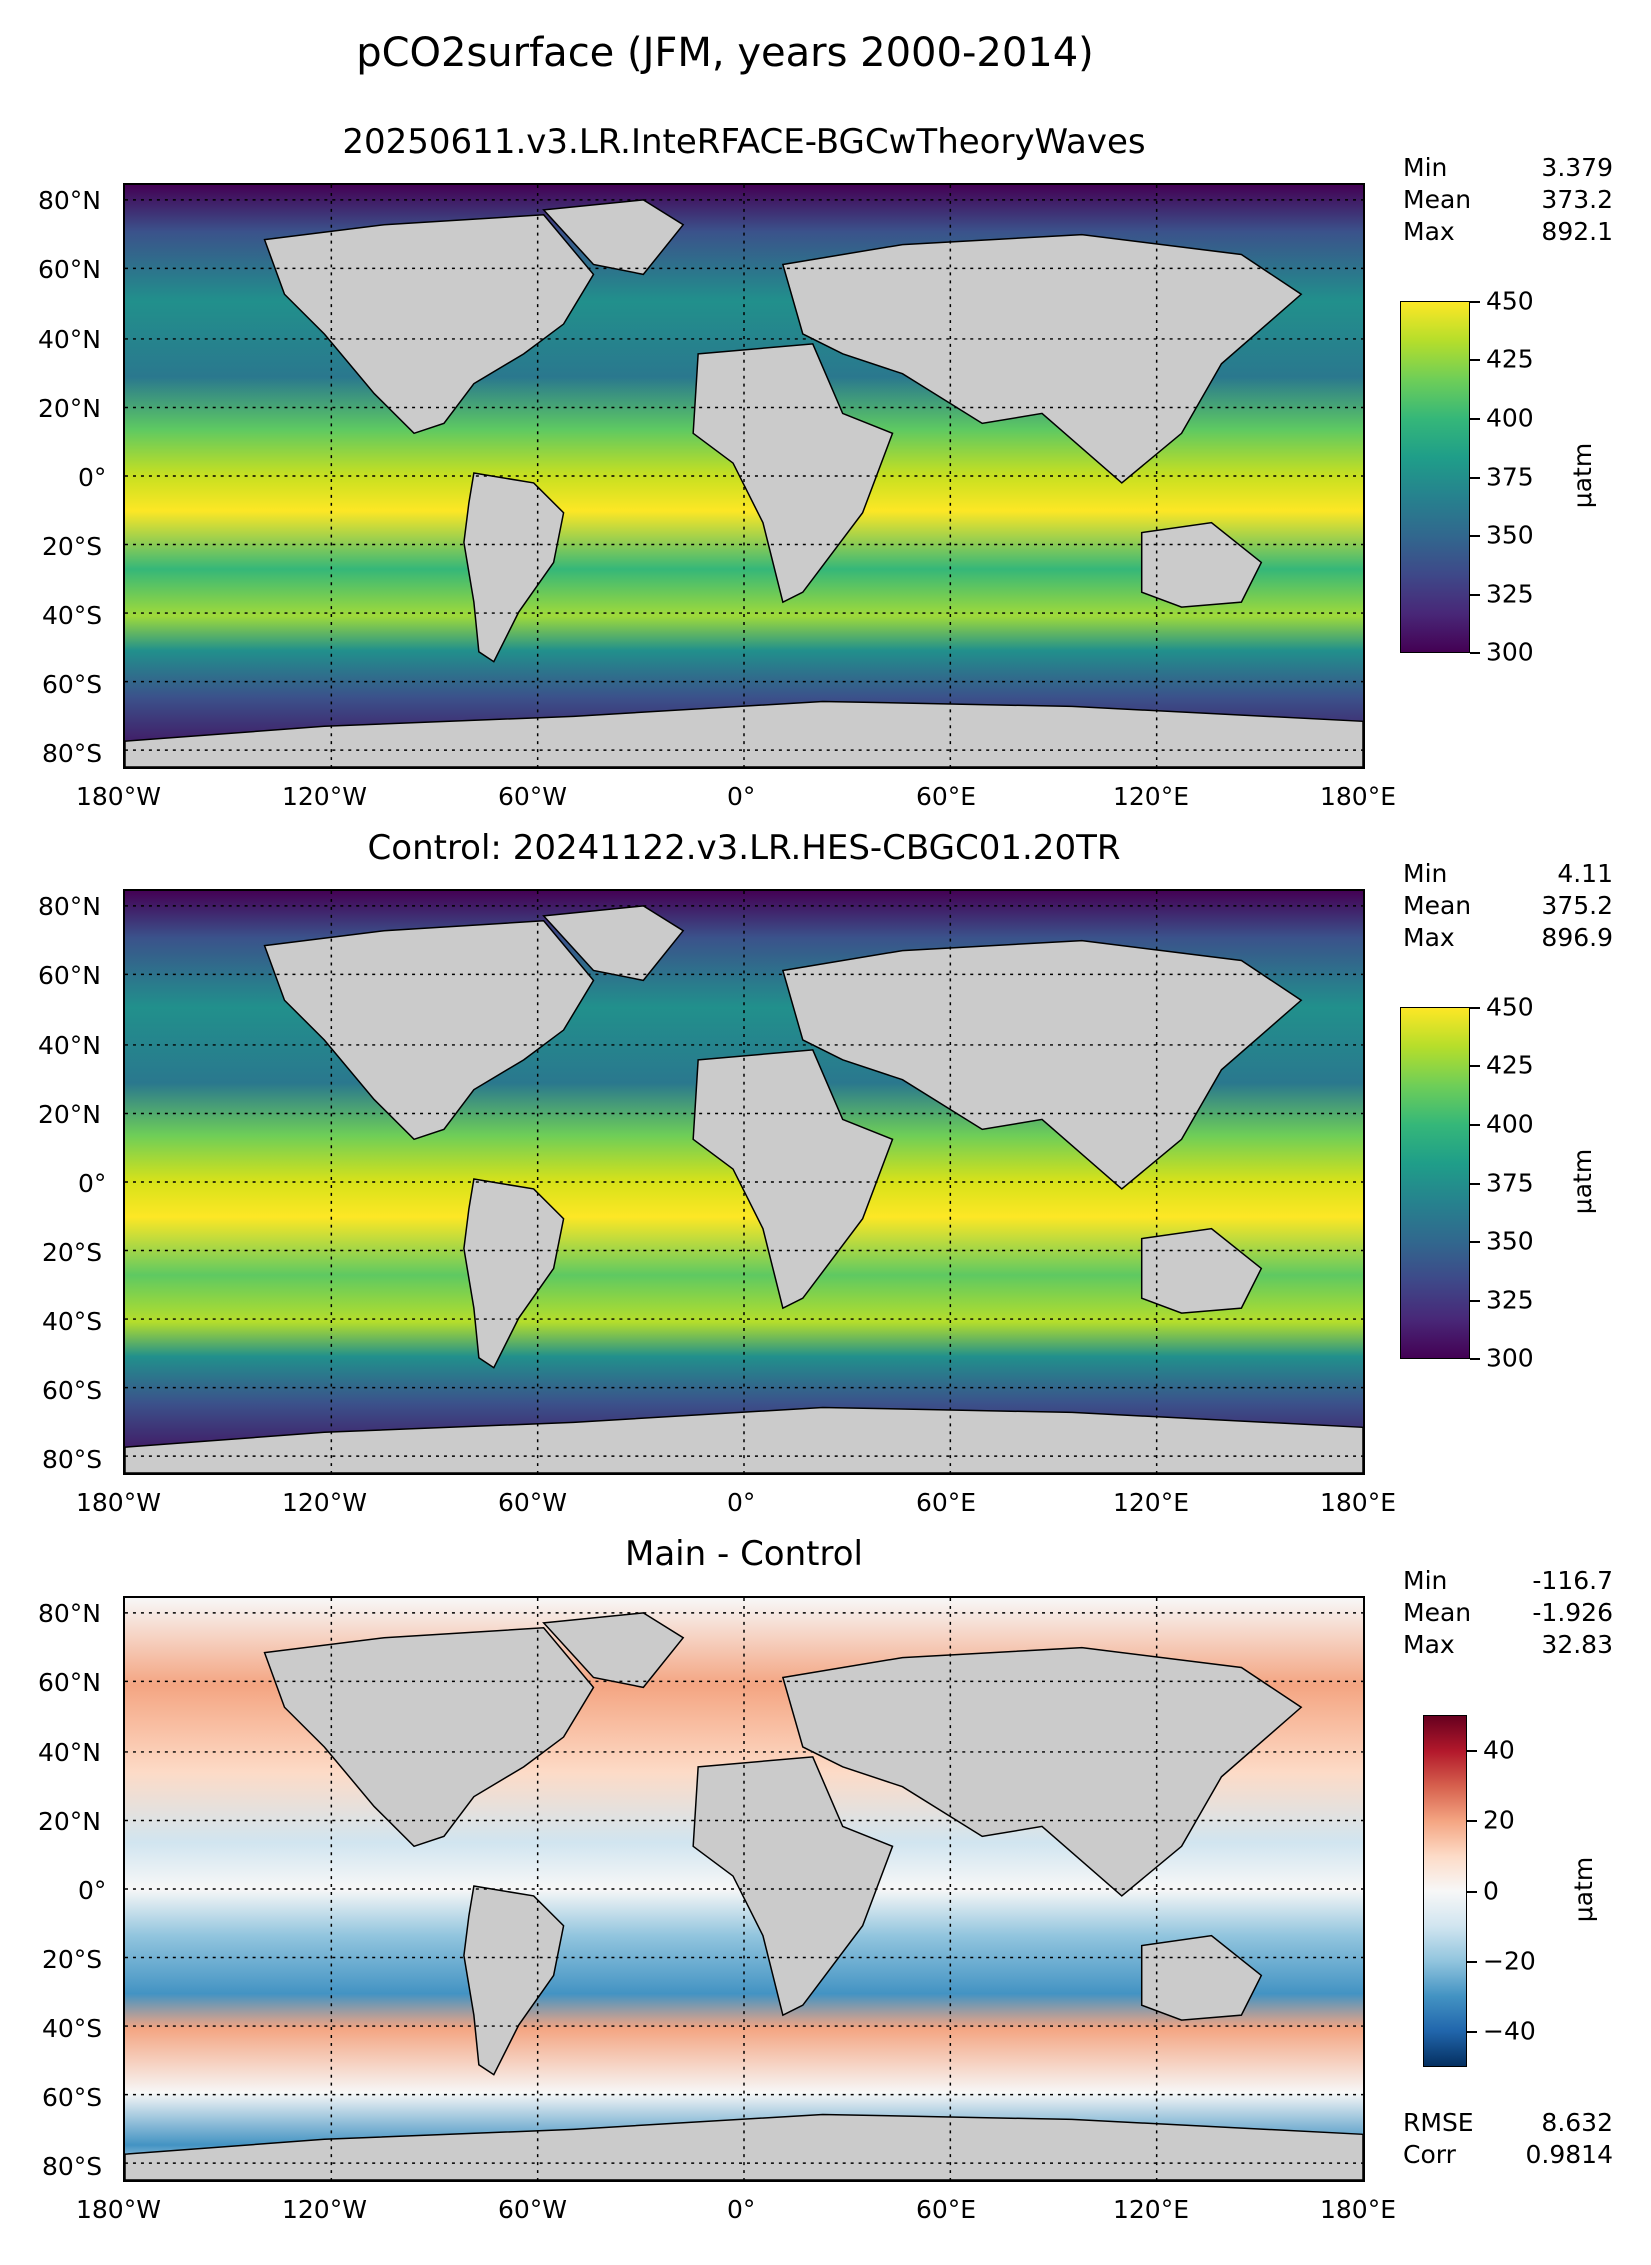  Describe the element at coordinates (1577, 167) in the screenshot. I see `stat-min: 3.379` at that location.